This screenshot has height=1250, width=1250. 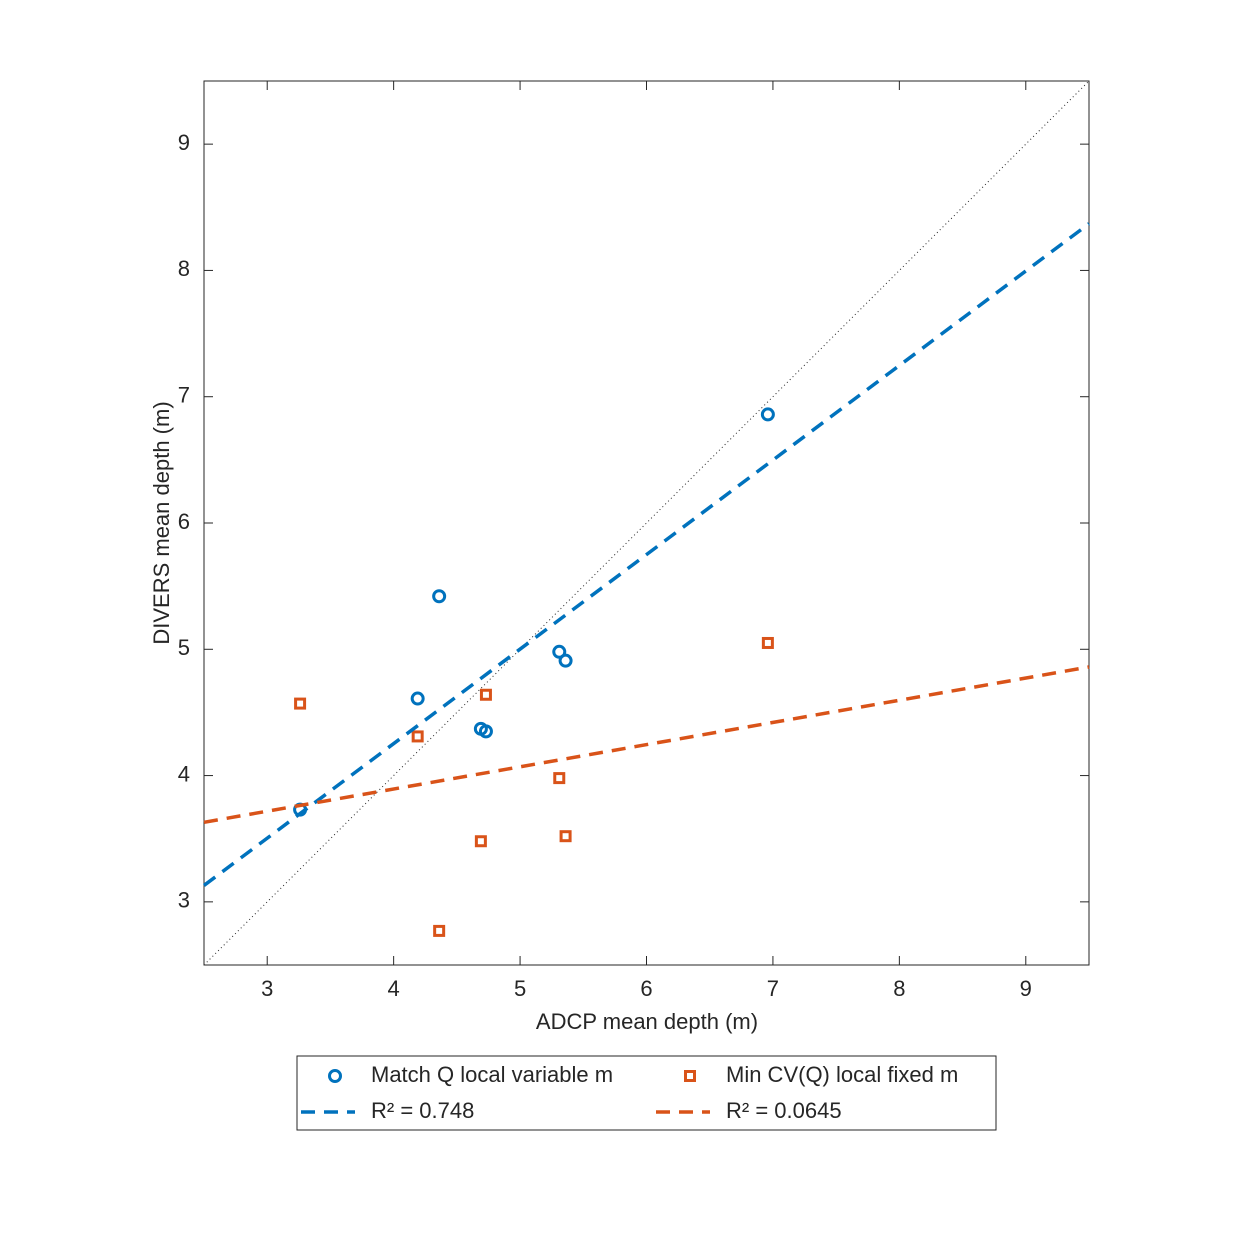 What do you see at coordinates (647, 1021) in the screenshot?
I see `x-axis-label: ADCP mean depth (m)` at bounding box center [647, 1021].